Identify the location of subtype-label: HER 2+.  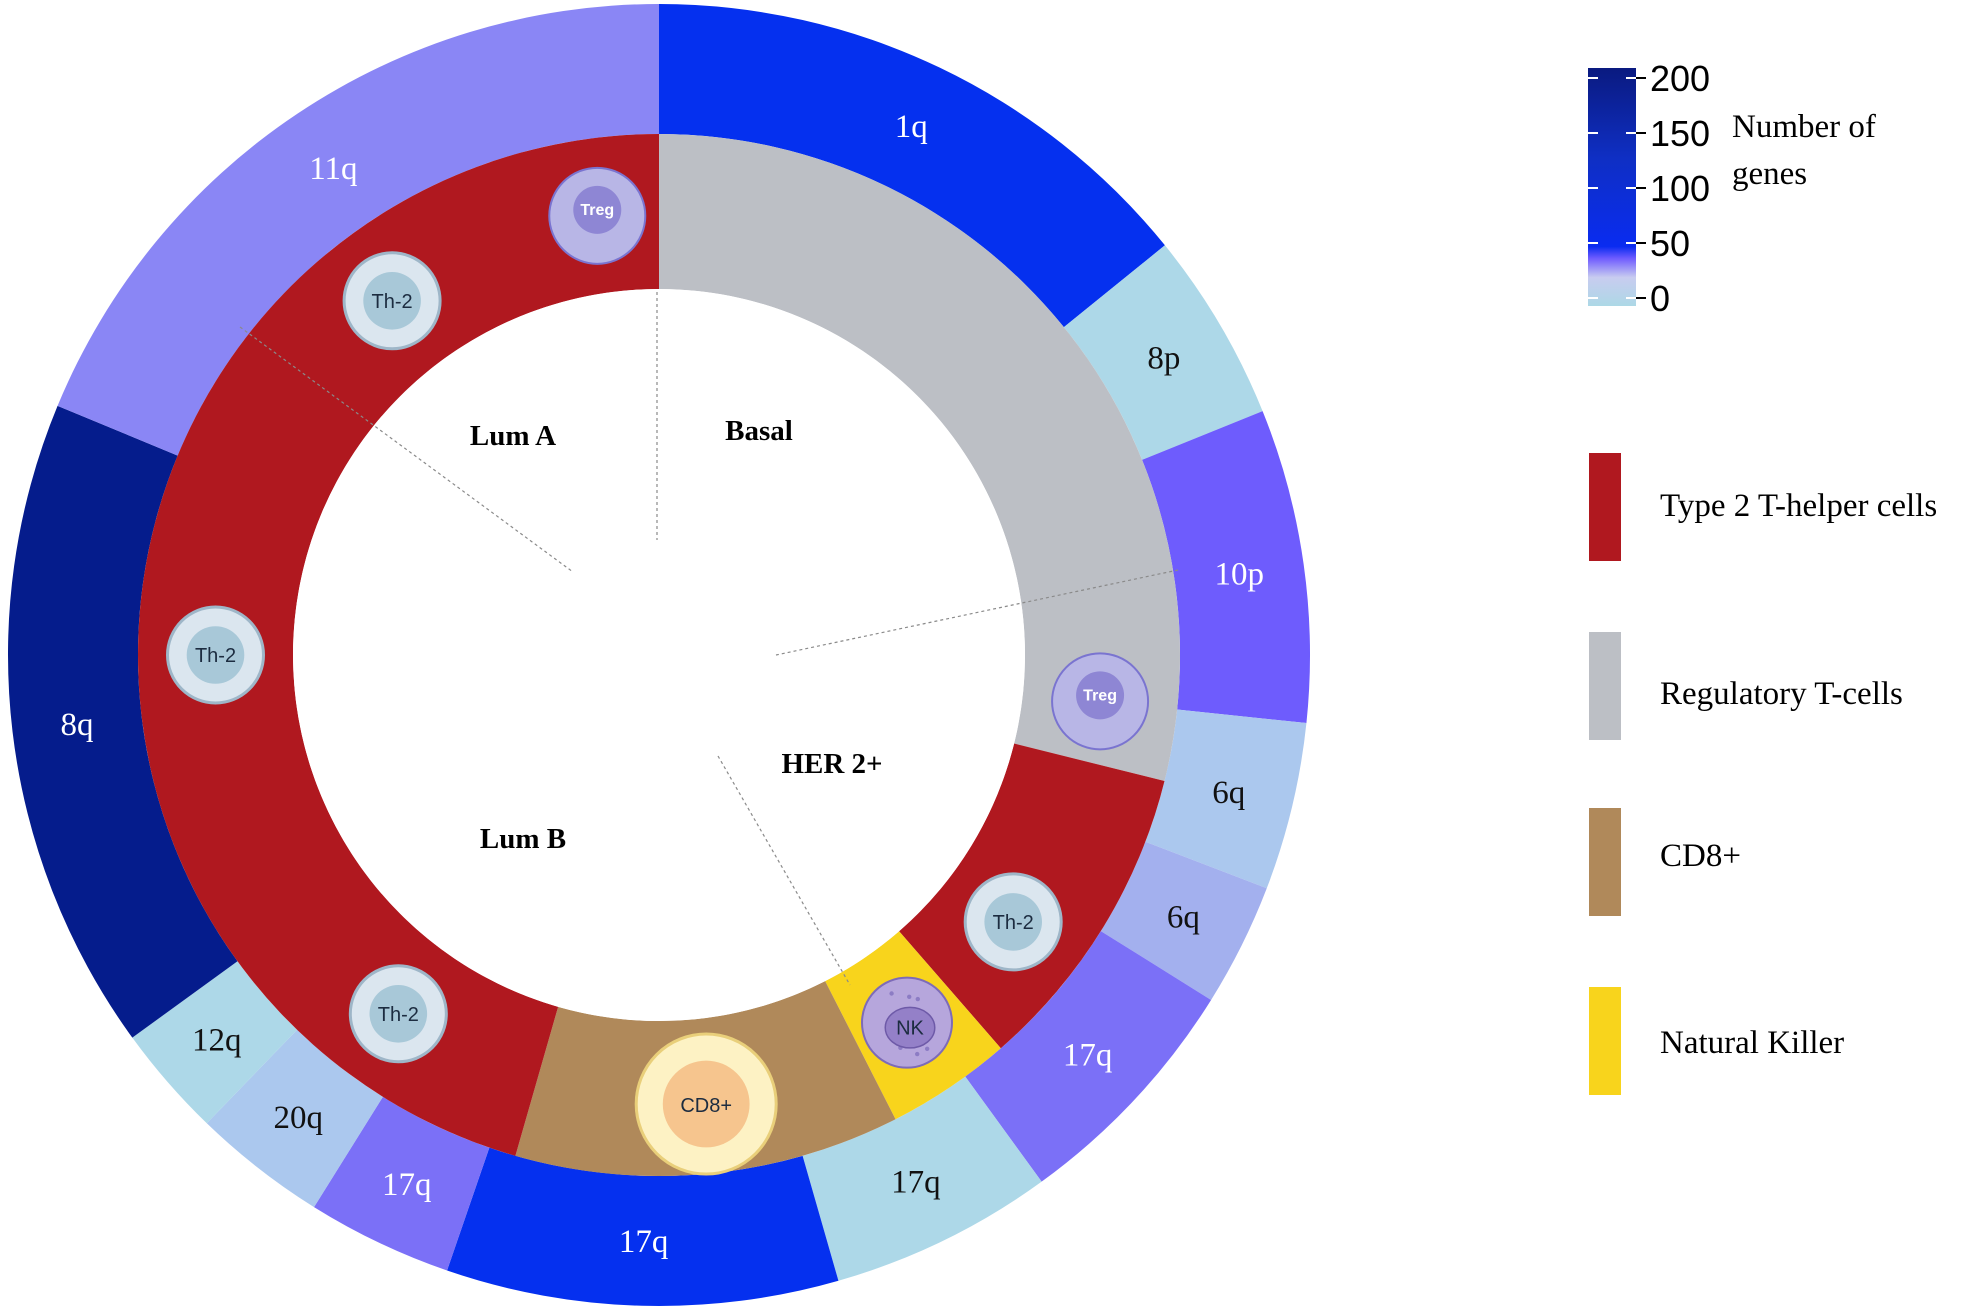
(831, 764).